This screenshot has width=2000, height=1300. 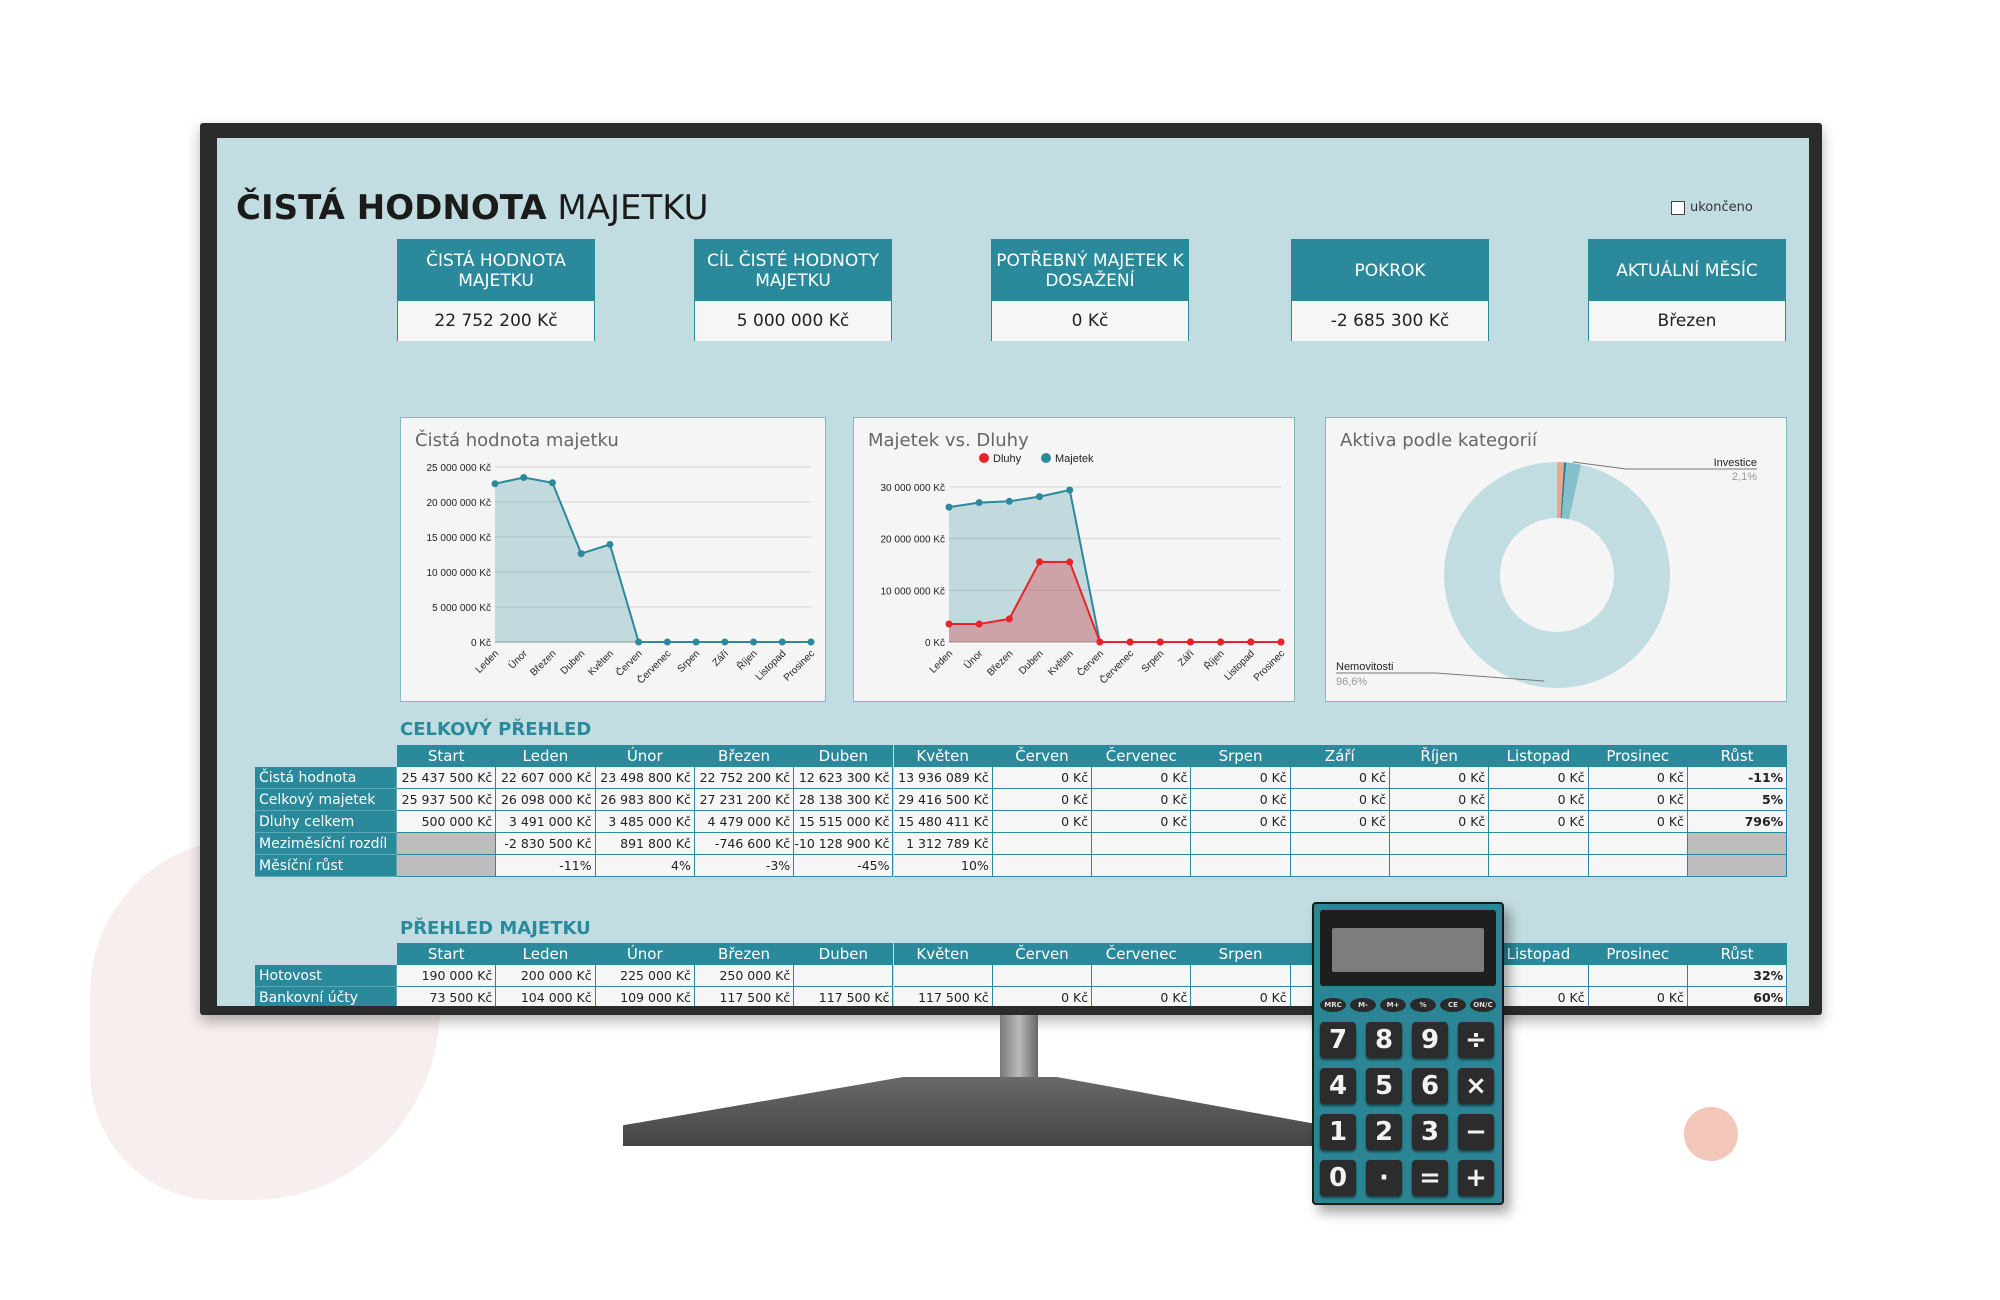 I want to click on table-cell: 3 485 000 Kč, so click(x=645, y=822).